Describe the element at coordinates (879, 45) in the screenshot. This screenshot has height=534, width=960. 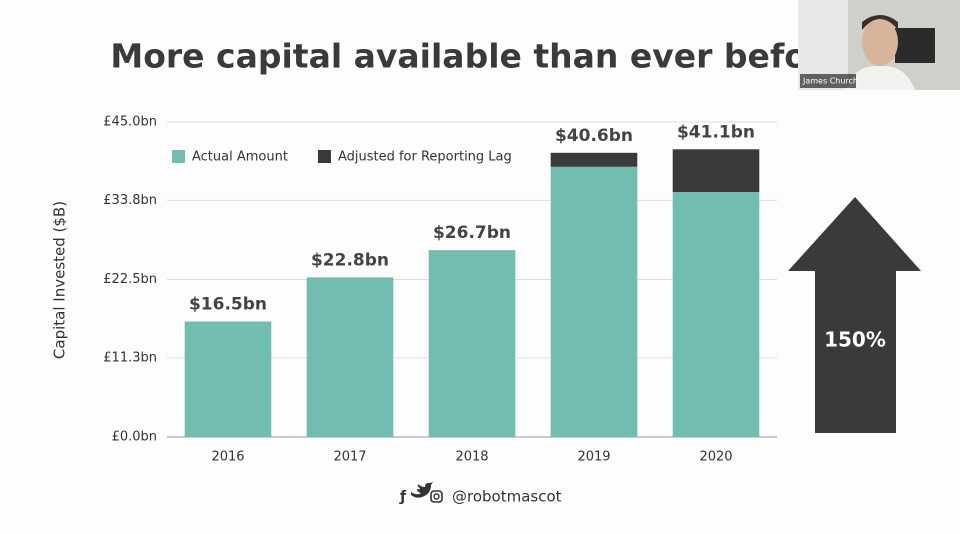
I see `video-overlay: James Church` at that location.